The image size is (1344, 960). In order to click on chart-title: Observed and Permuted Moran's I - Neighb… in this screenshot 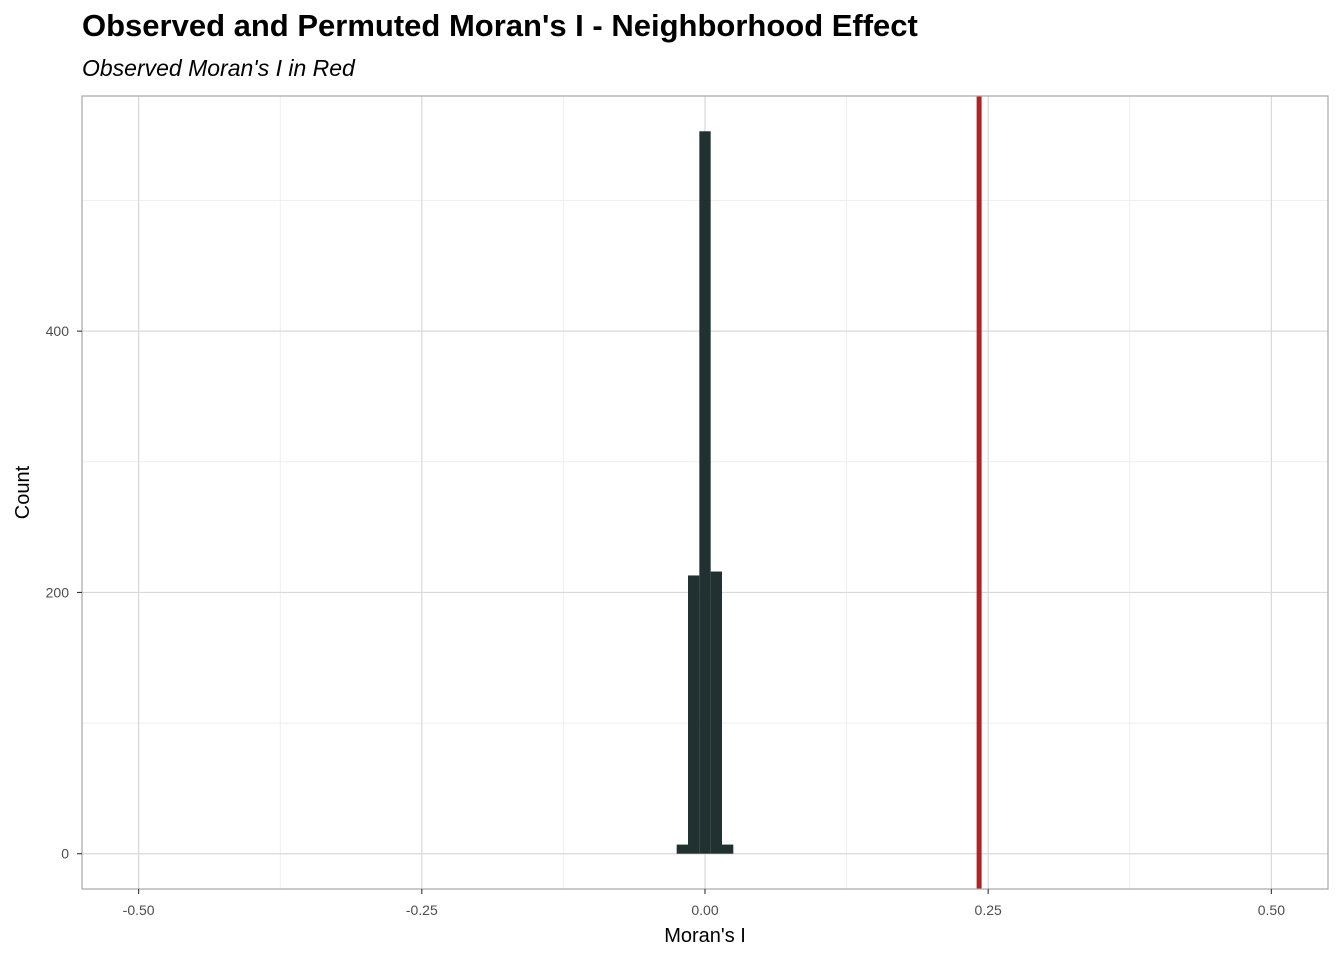, I will do `click(500, 25)`.